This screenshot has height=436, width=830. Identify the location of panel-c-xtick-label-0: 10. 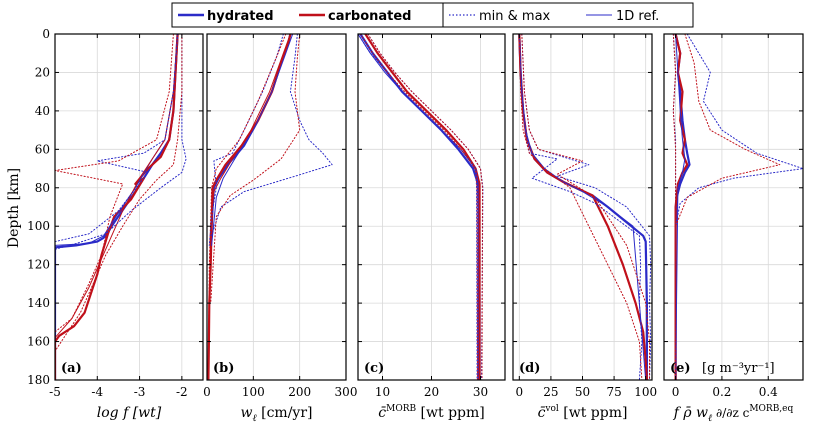
(382, 392).